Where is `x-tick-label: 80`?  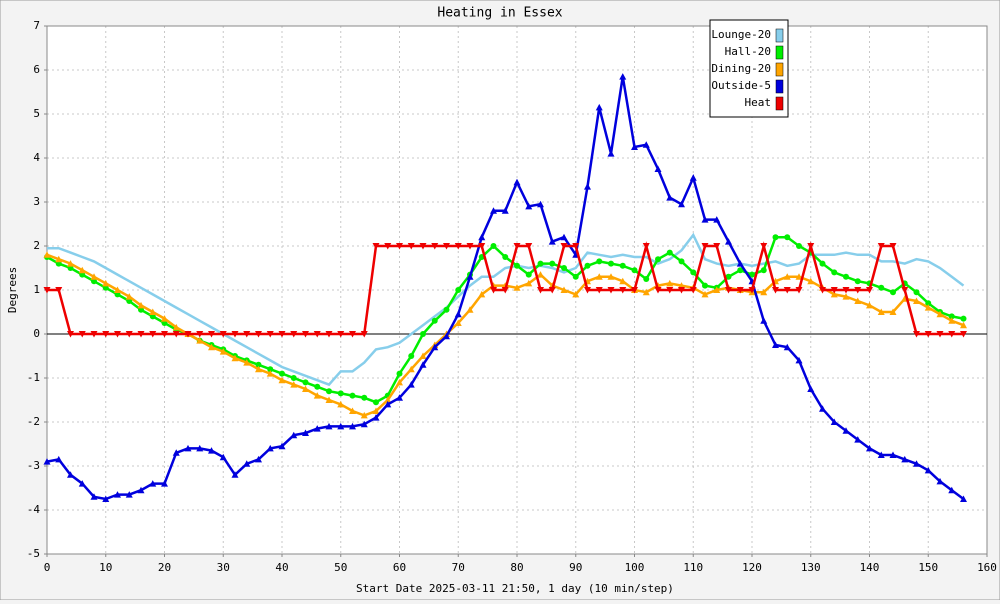 x-tick-label: 80 is located at coordinates (516, 567).